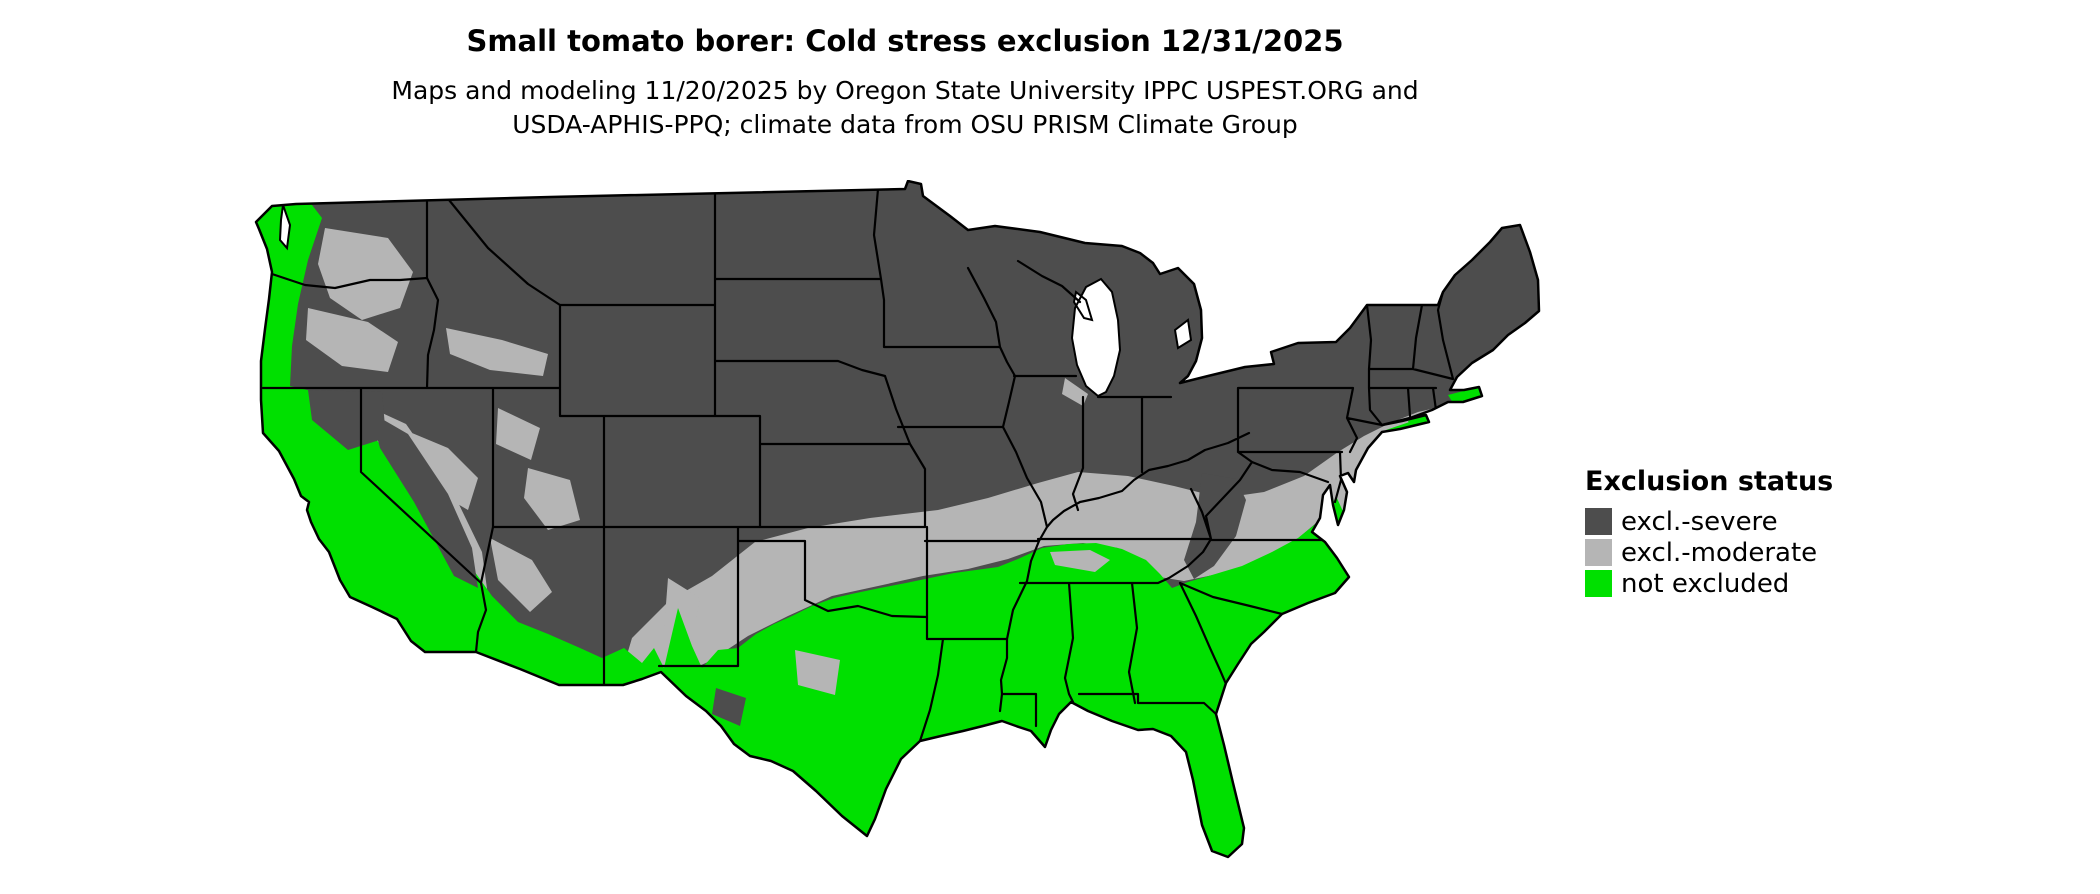 Image resolution: width=2100 pixels, height=894 pixels. Describe the element at coordinates (1795, 521) in the screenshot. I see `legend-item: excl.-severe` at that location.